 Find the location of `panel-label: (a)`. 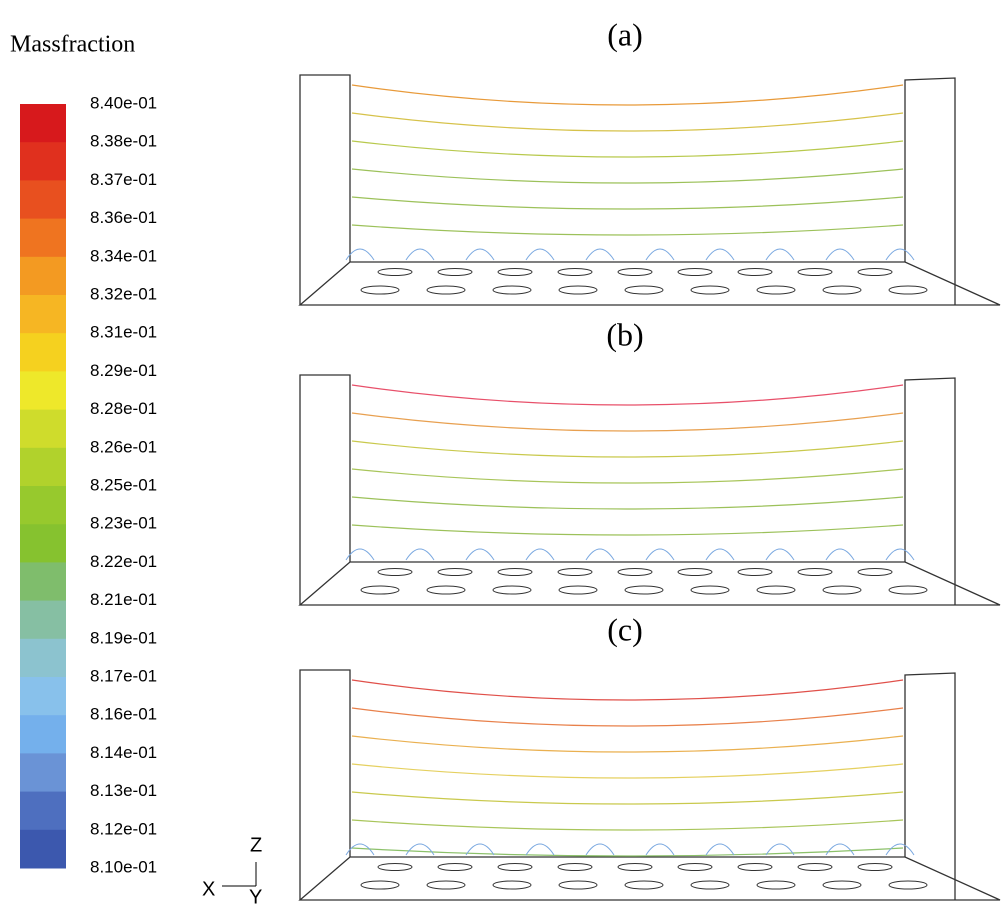

panel-label: (a) is located at coordinates (625, 34).